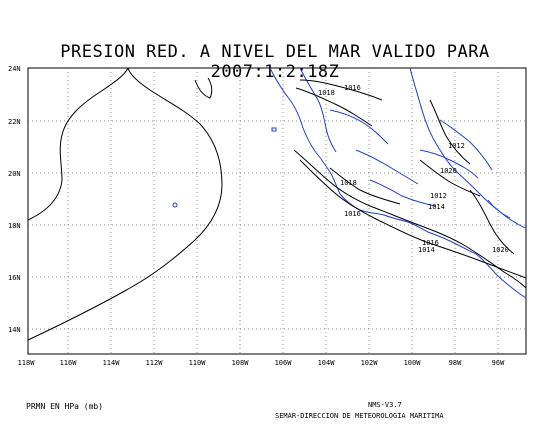 The width and height of the screenshot is (550, 425). Describe the element at coordinates (69, 363) in the screenshot. I see `lon-label: 116W` at that location.